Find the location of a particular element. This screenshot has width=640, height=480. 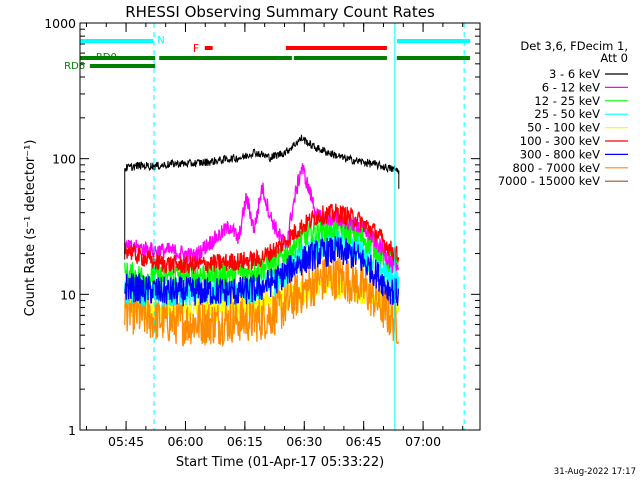

y-tick-label-2: 100 is located at coordinates (64, 159).